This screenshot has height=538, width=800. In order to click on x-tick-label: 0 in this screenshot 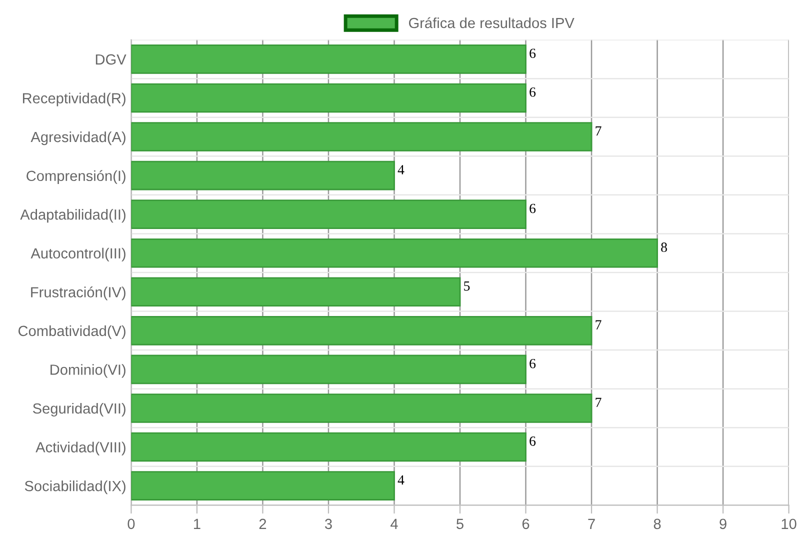, I will do `click(131, 524)`.